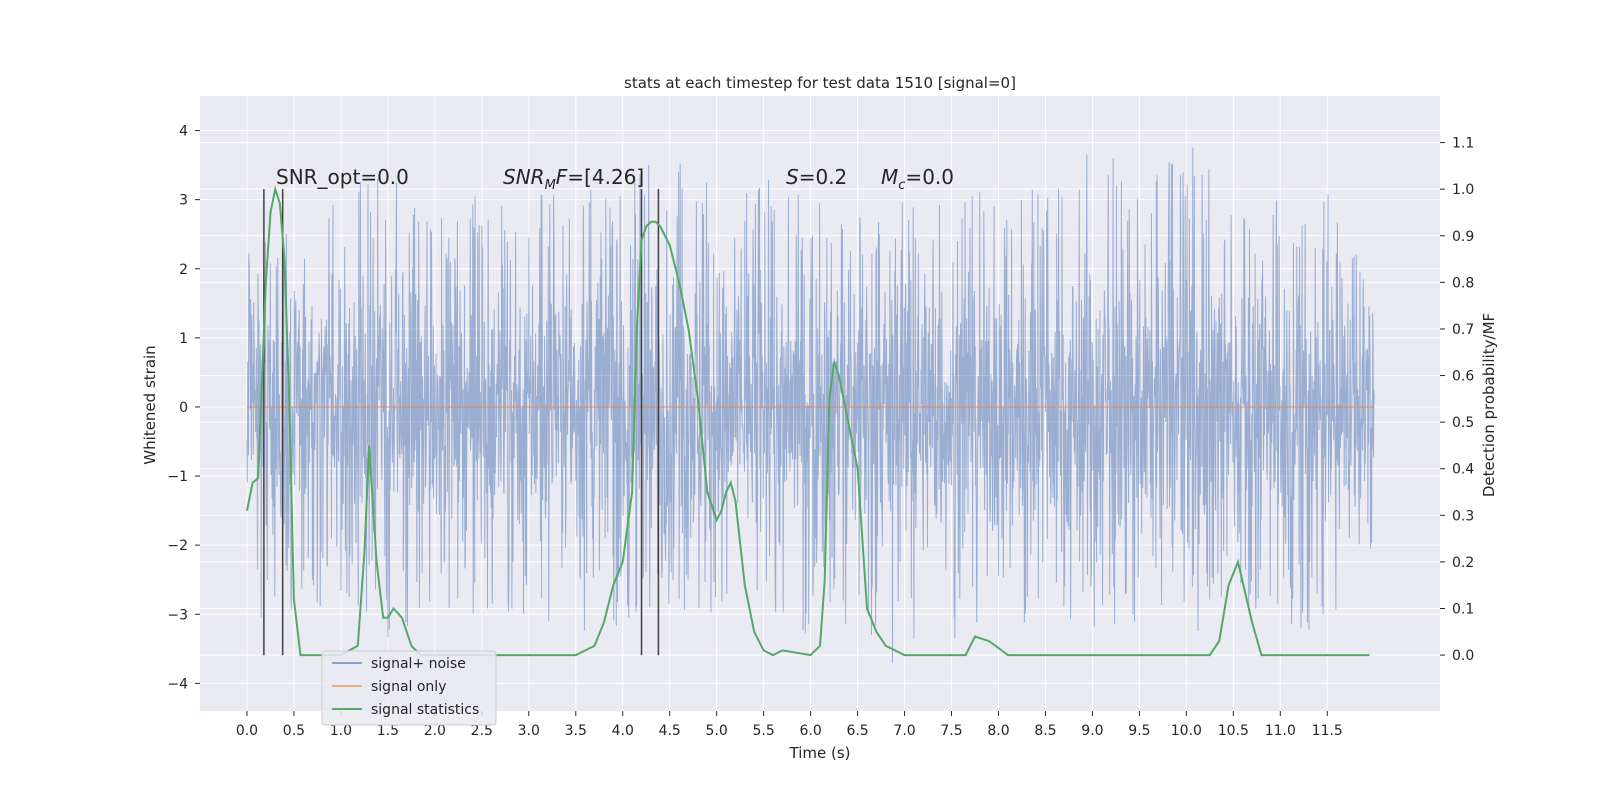  What do you see at coordinates (341, 731) in the screenshot?
I see `x-tick-label: 1.0` at bounding box center [341, 731].